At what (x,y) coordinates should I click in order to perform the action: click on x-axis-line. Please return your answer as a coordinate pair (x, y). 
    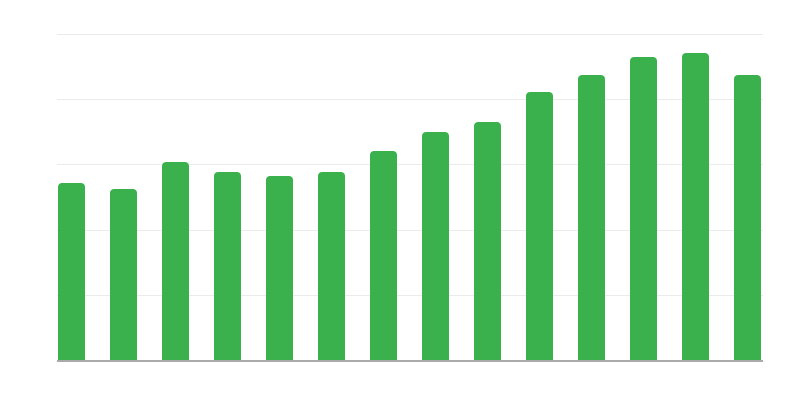
    Looking at the image, I should click on (410, 361).